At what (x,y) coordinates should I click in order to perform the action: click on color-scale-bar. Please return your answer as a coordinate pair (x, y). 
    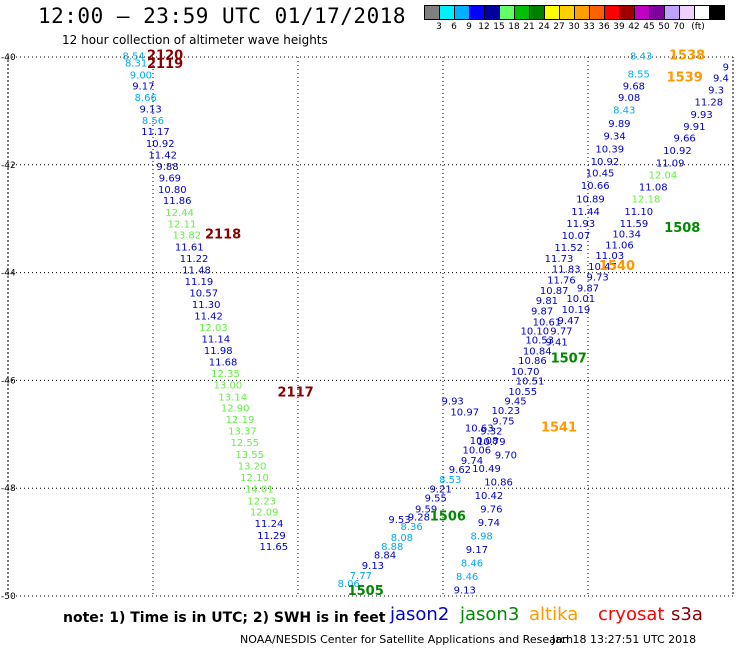
    Looking at the image, I should click on (574, 13).